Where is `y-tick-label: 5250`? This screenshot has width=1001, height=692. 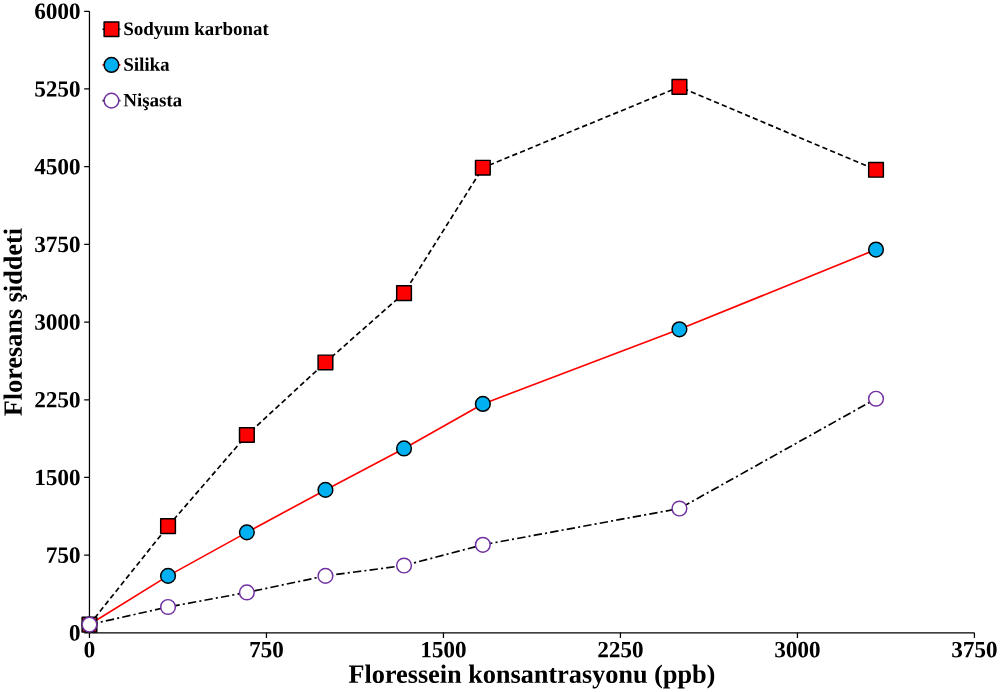 y-tick-label: 5250 is located at coordinates (57, 89).